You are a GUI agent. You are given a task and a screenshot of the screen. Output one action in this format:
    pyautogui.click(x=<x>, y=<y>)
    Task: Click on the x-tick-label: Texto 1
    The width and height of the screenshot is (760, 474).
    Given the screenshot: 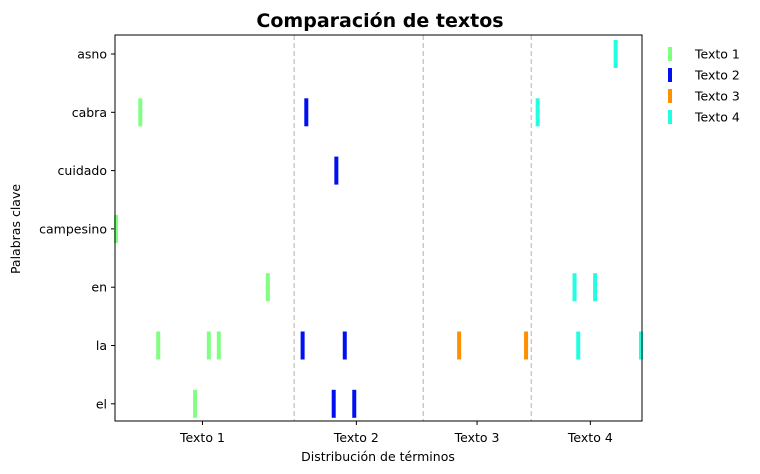 What is the action you would take?
    pyautogui.click(x=202, y=437)
    